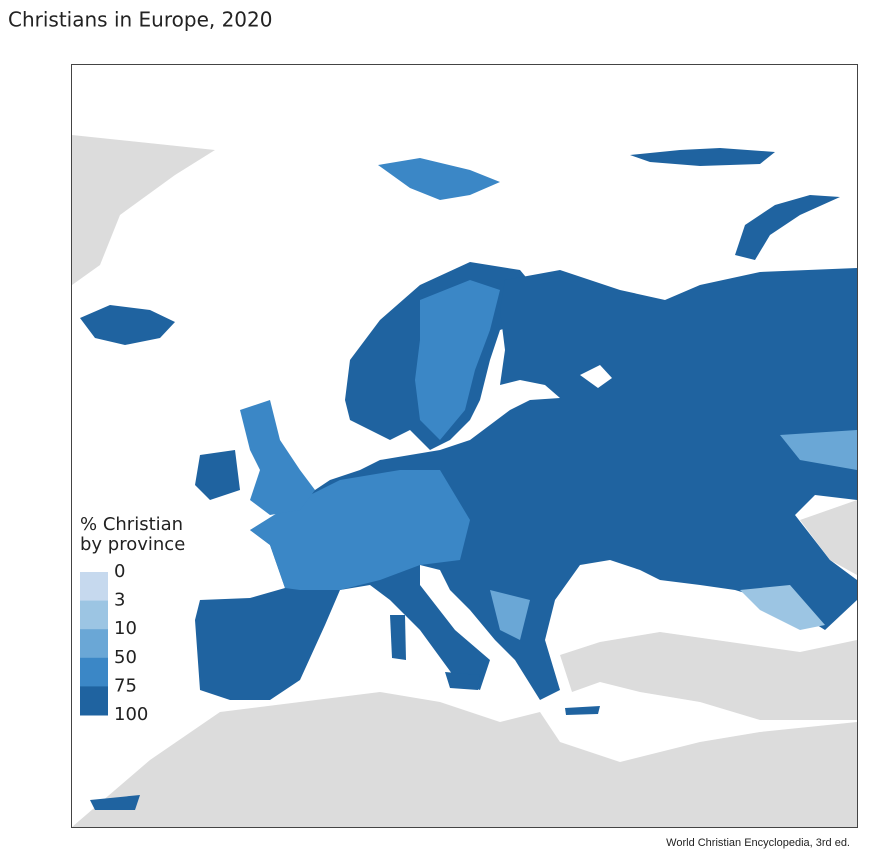 The width and height of the screenshot is (872, 855). What do you see at coordinates (758, 843) in the screenshot?
I see `source-note: World Christian Encyclopedia, 3rd ed.` at bounding box center [758, 843].